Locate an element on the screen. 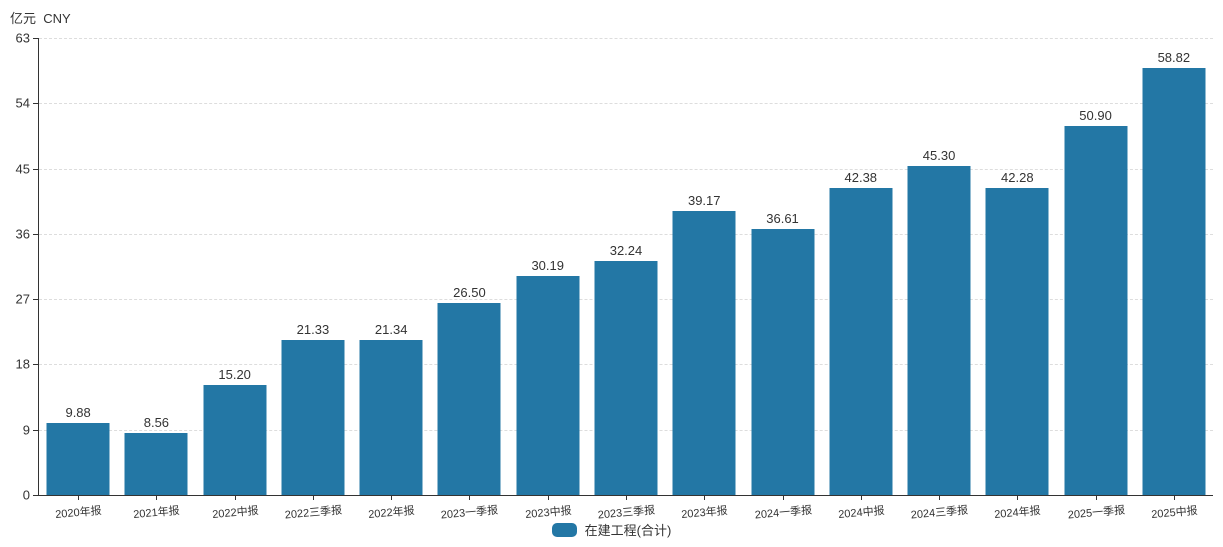 Image resolution: width=1223 pixels, height=547 pixels. bar-2022中报 is located at coordinates (235, 439).